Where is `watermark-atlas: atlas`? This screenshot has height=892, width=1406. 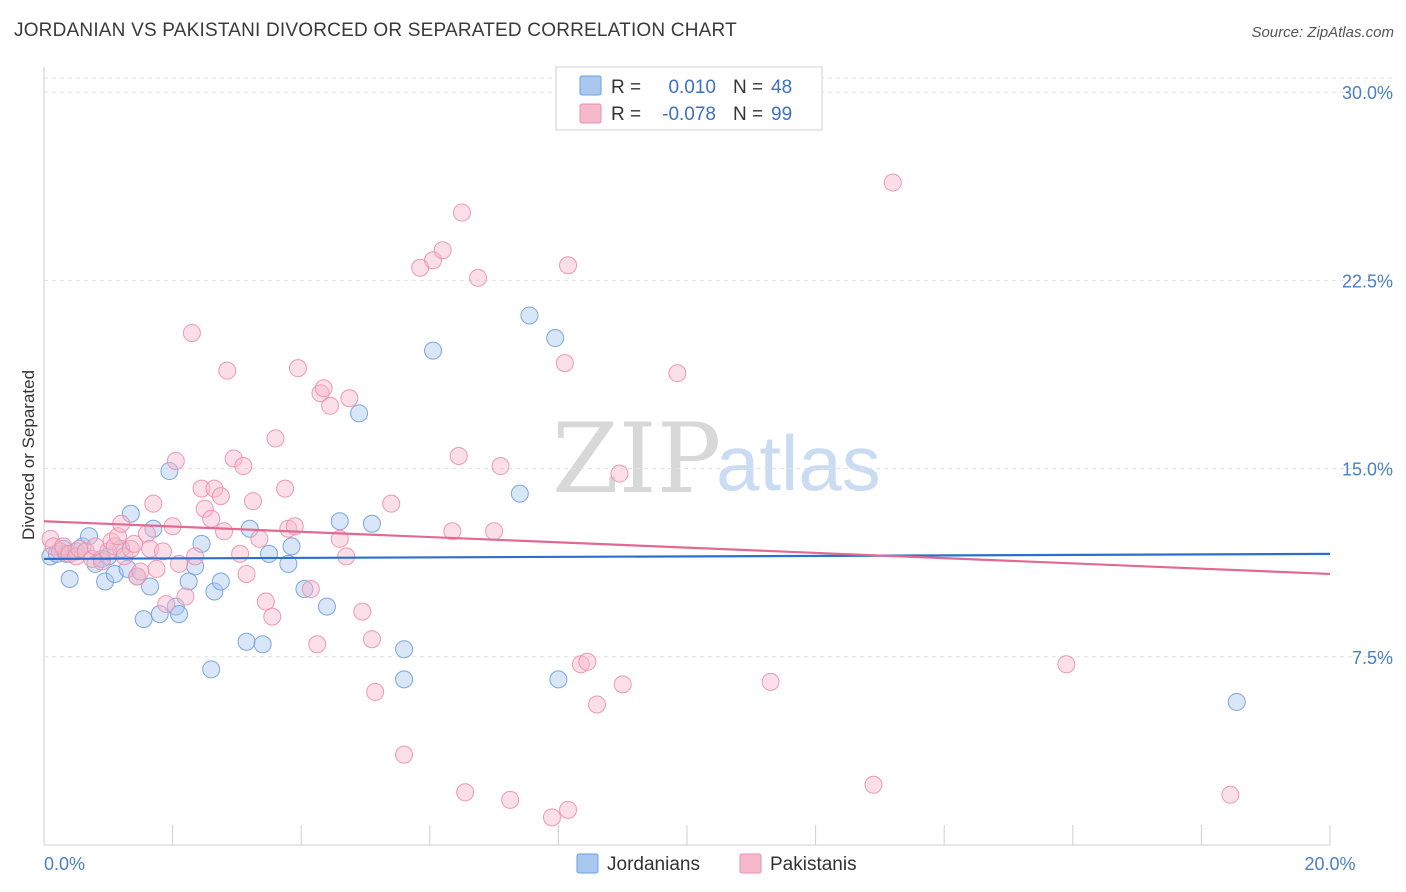
watermark-atlas: atlas is located at coordinates (798, 463).